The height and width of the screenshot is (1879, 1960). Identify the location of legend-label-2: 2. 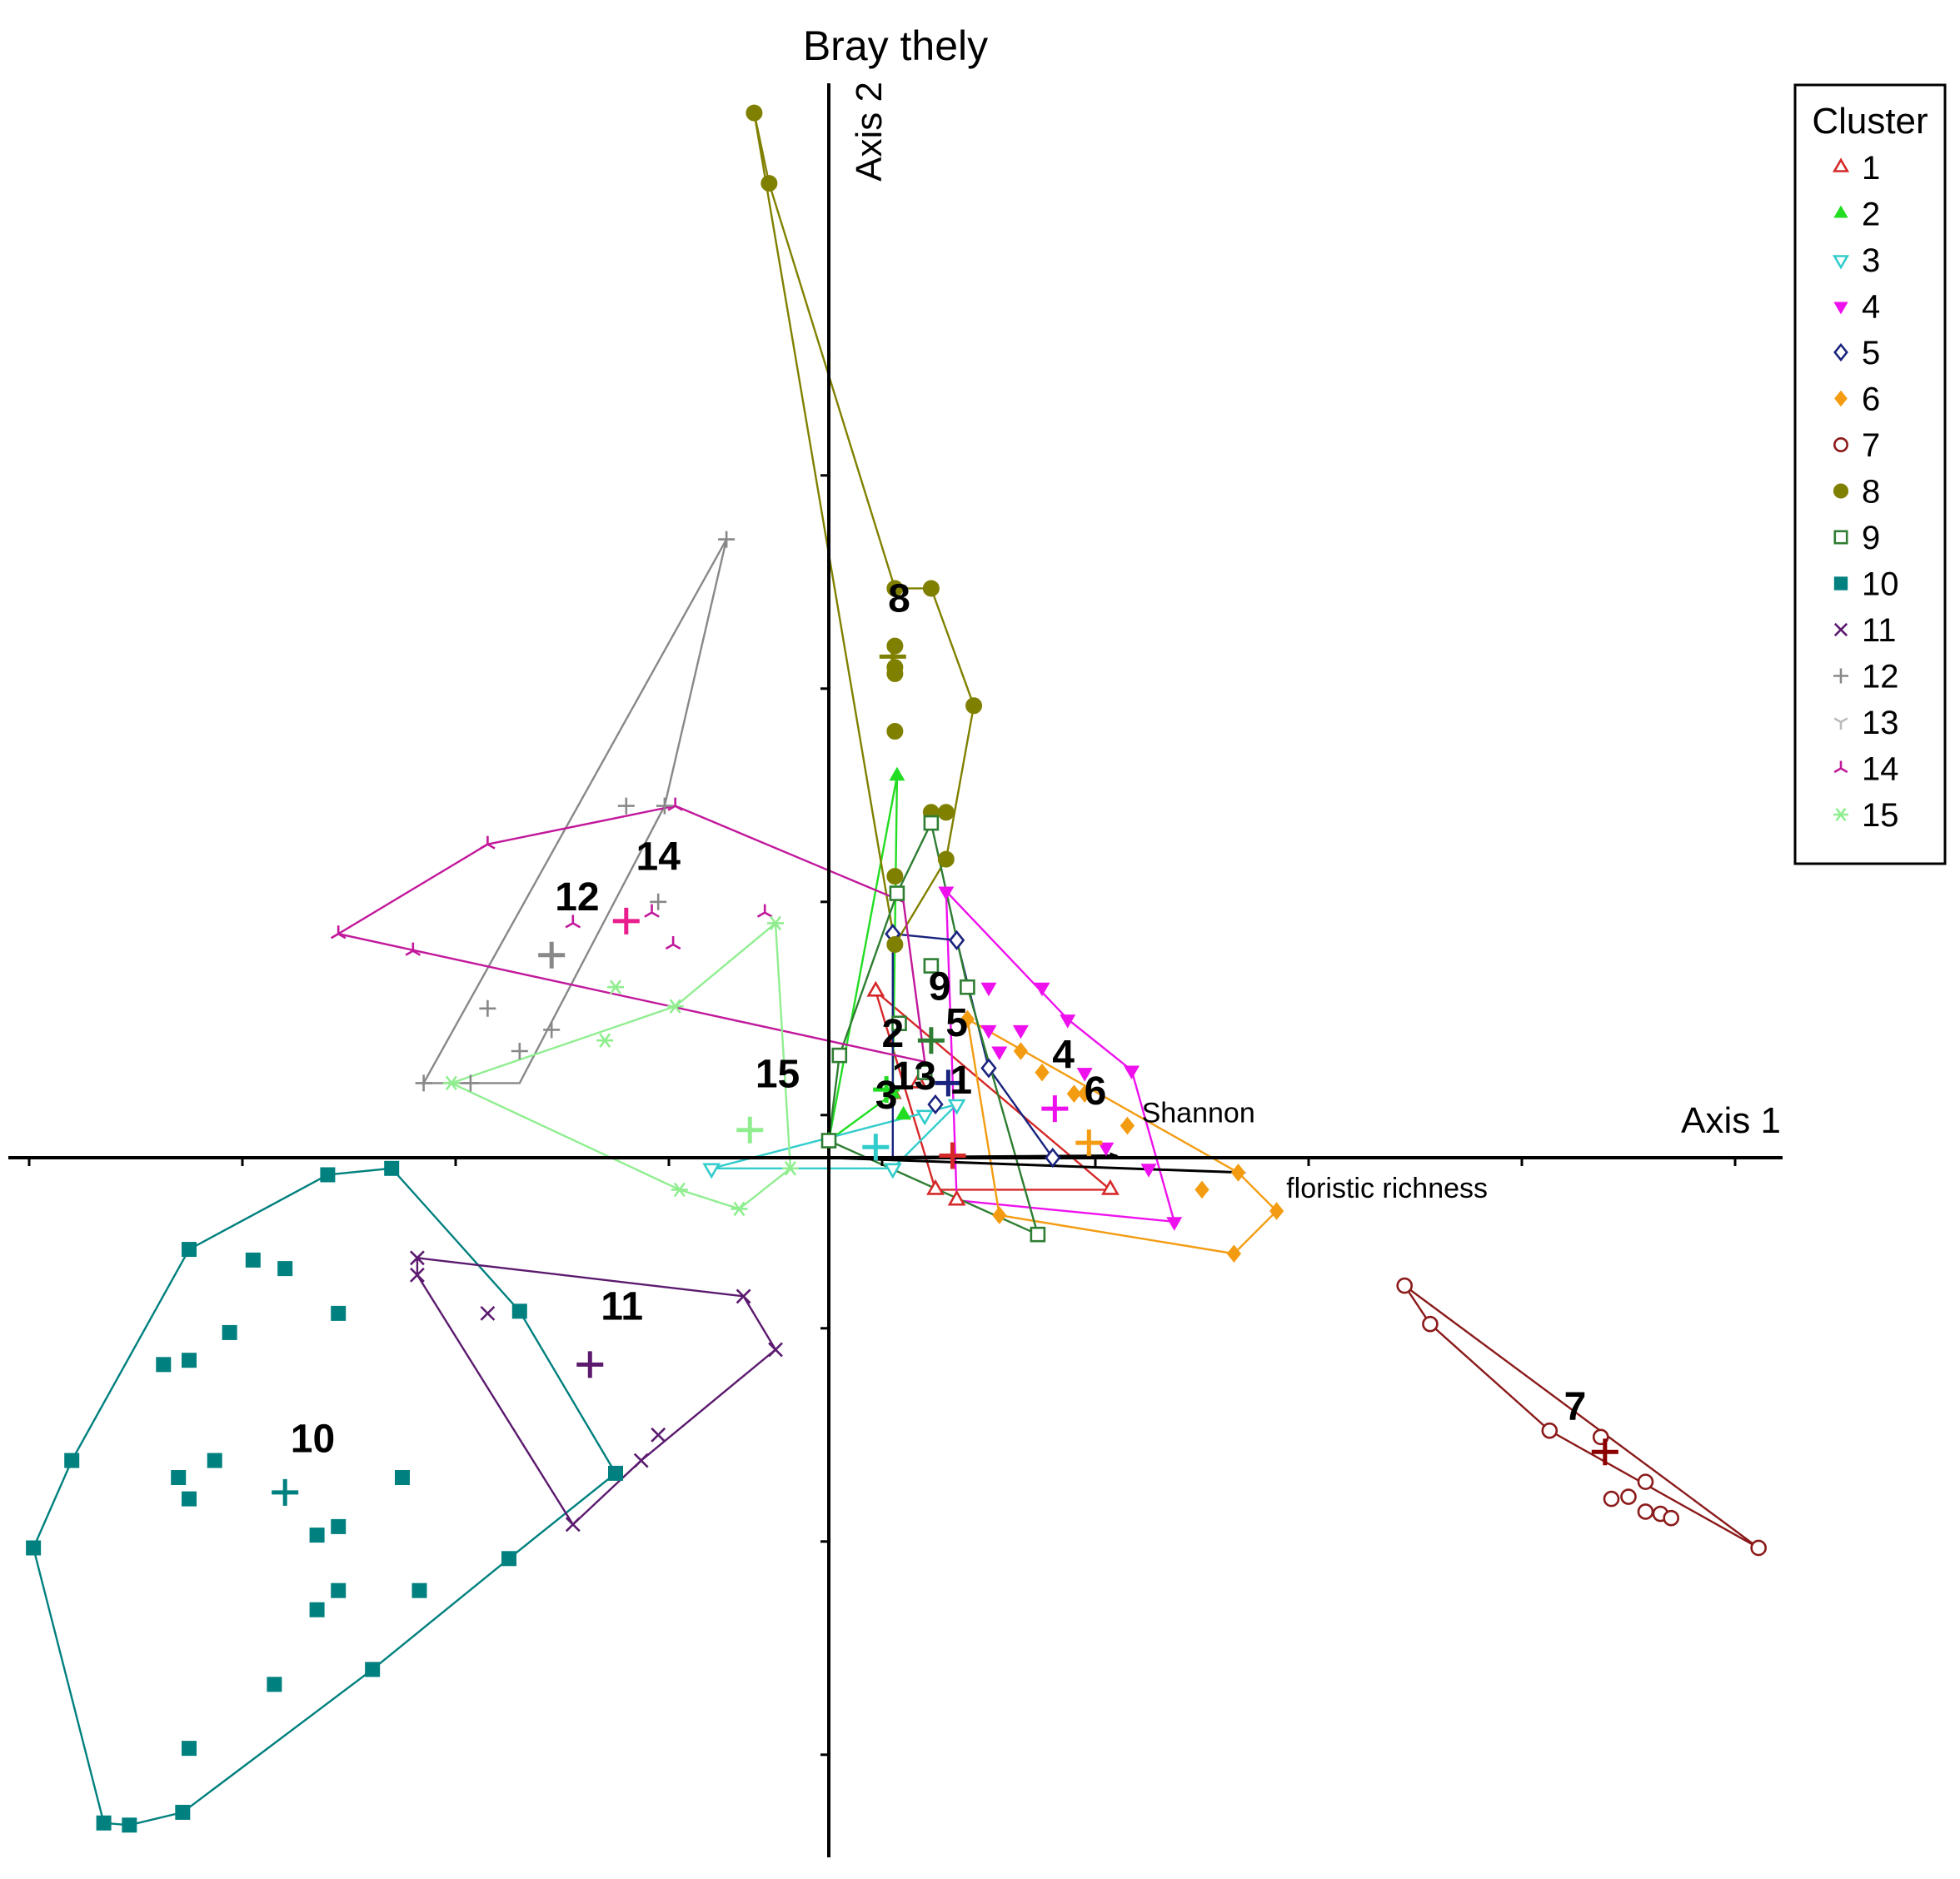
(1871, 215).